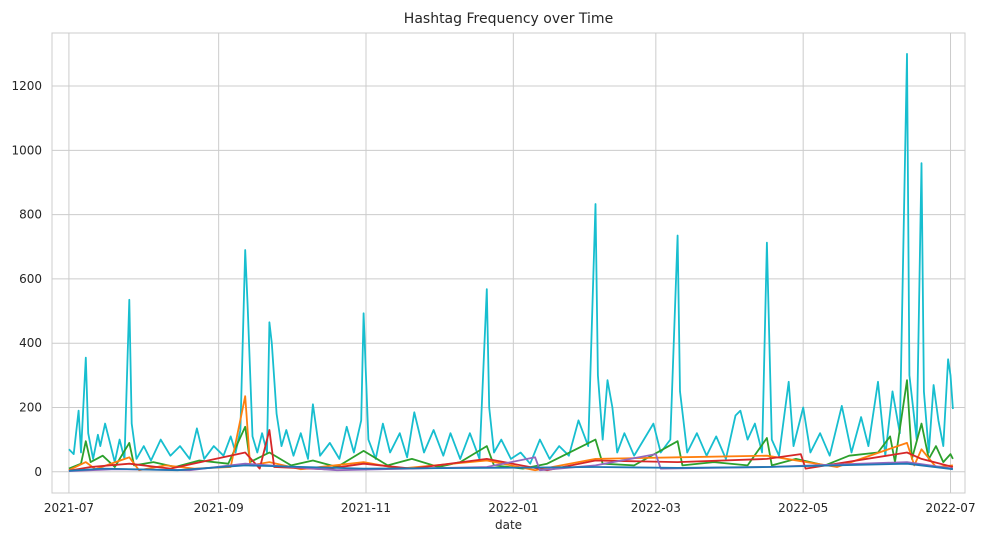 The width and height of the screenshot is (990, 541). I want to click on chart-title: Hashtag Frequency over Time, so click(508, 19).